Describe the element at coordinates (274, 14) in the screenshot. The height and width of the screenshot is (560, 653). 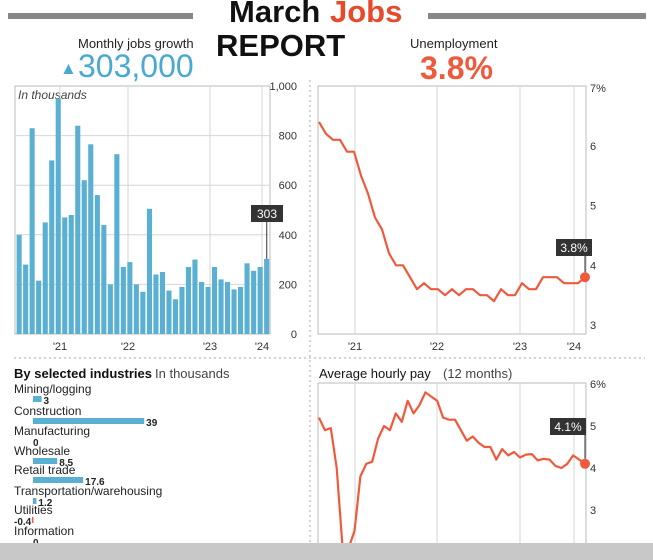
I see `title-line1-march: March` at that location.